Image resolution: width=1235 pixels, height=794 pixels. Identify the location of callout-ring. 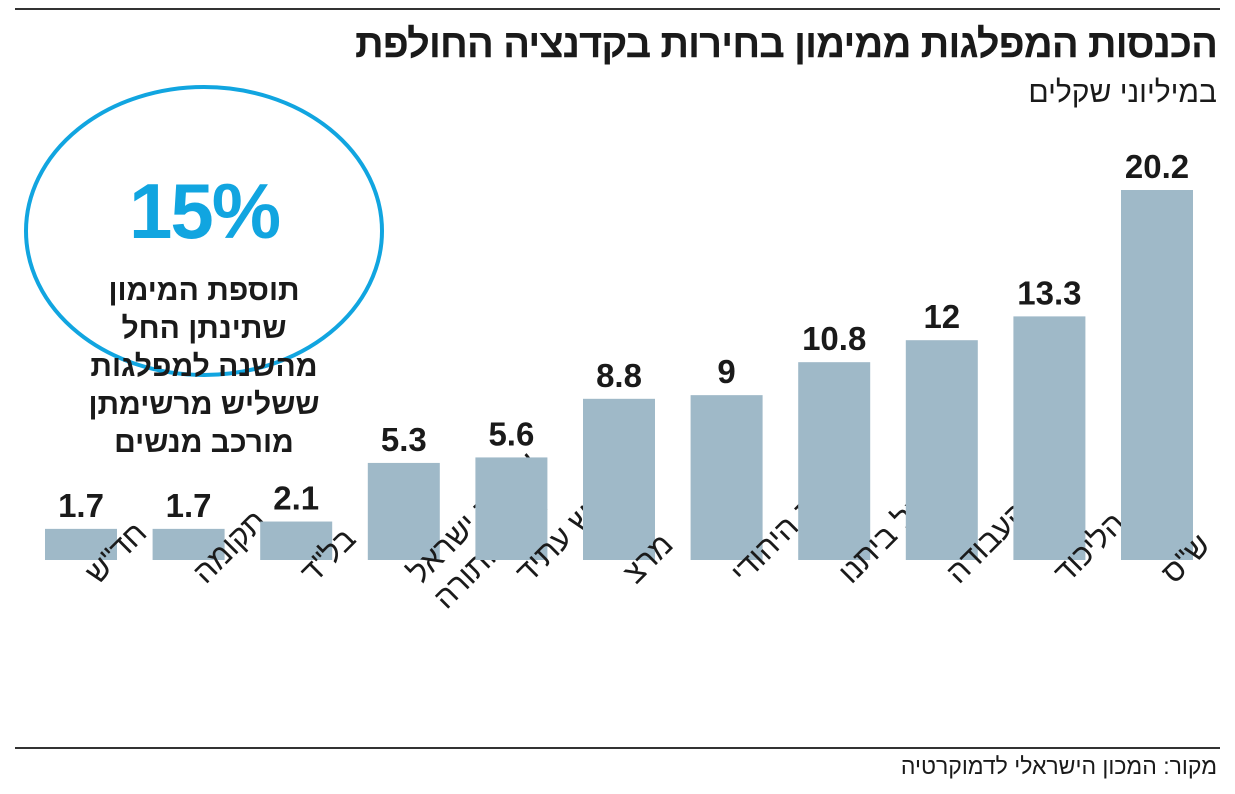
(204, 231).